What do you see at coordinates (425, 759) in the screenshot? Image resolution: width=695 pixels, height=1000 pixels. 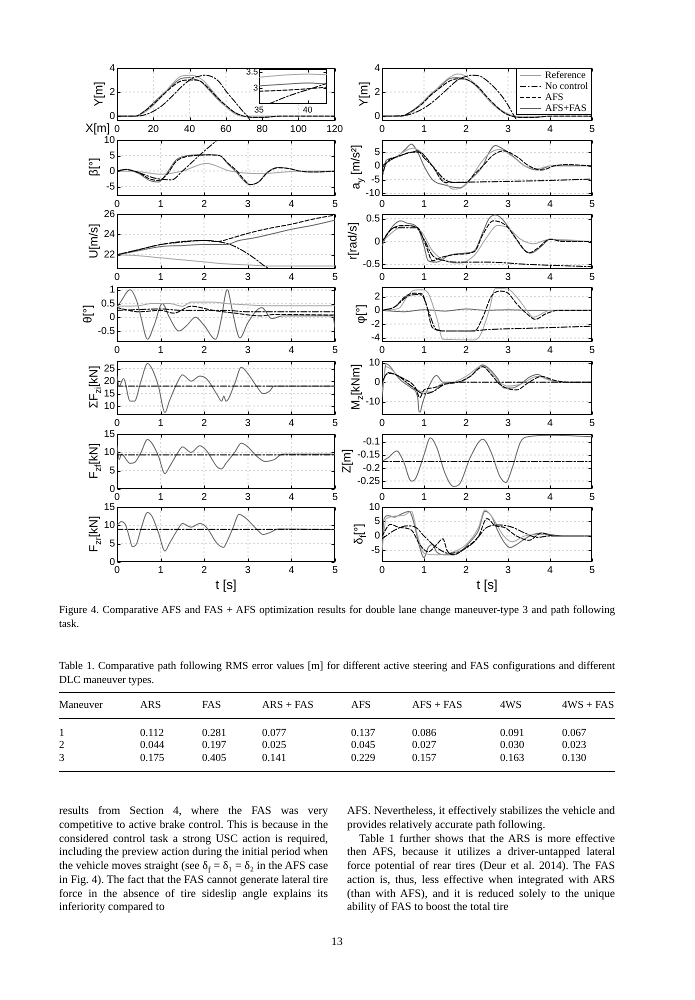 I see `data-label: 0.157` at bounding box center [425, 759].